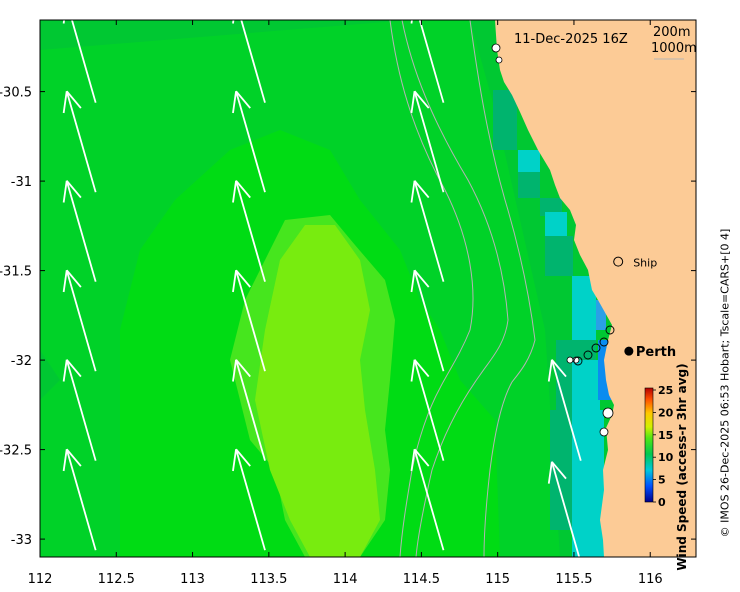 This screenshot has height=592, width=740. I want to click on x-tick-label: 116, so click(650, 579).